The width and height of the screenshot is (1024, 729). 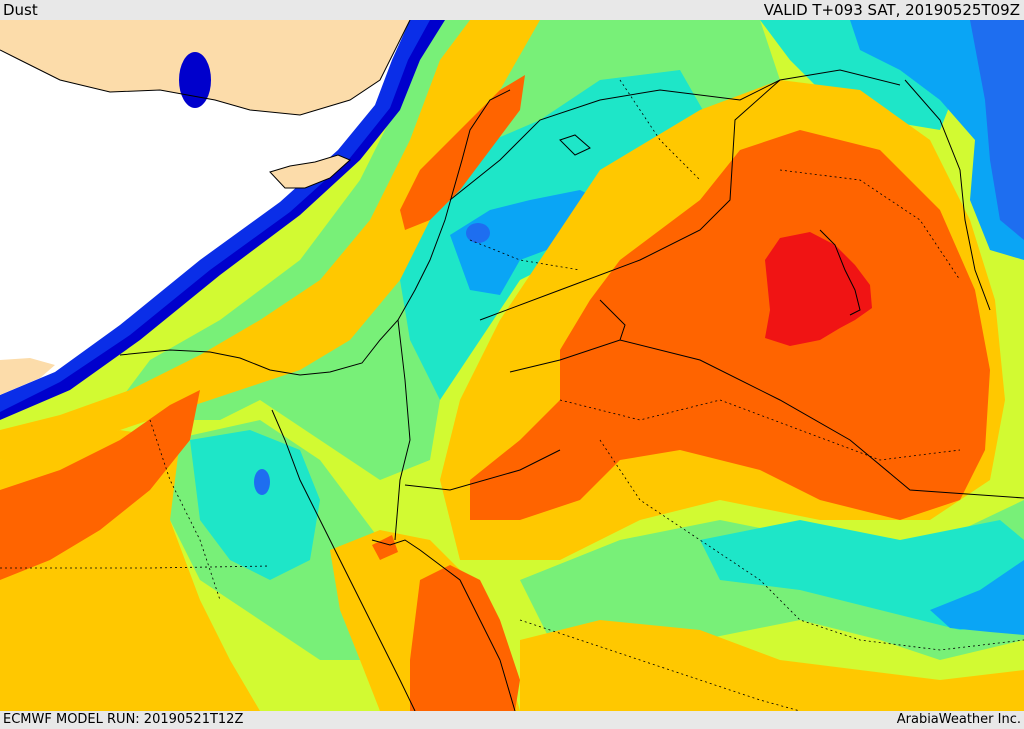 What do you see at coordinates (997, 130) in the screenshot?
I see `dust-level-3-northeast` at bounding box center [997, 130].